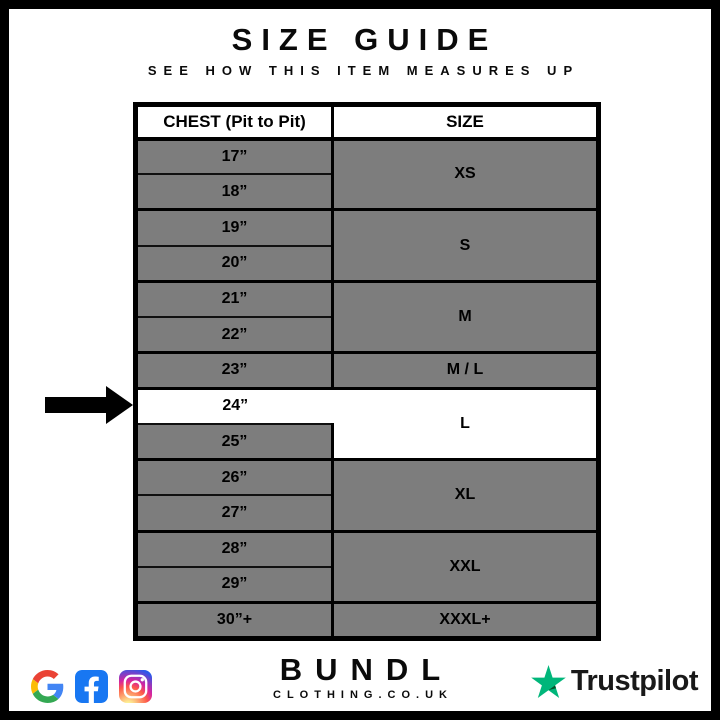  What do you see at coordinates (135, 686) in the screenshot?
I see `instagram-icon` at bounding box center [135, 686].